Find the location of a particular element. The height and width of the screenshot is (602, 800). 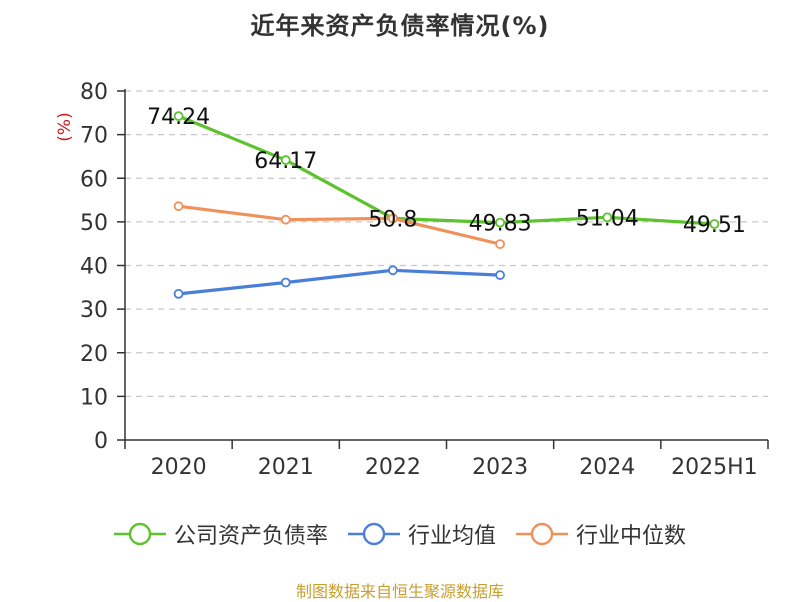

y-tick-label: 40 is located at coordinates (94, 267).